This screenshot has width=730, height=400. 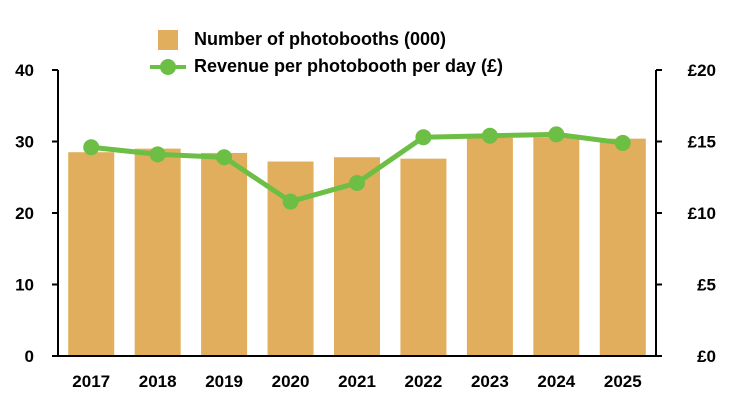 I want to click on line-point-2017, so click(x=91, y=147).